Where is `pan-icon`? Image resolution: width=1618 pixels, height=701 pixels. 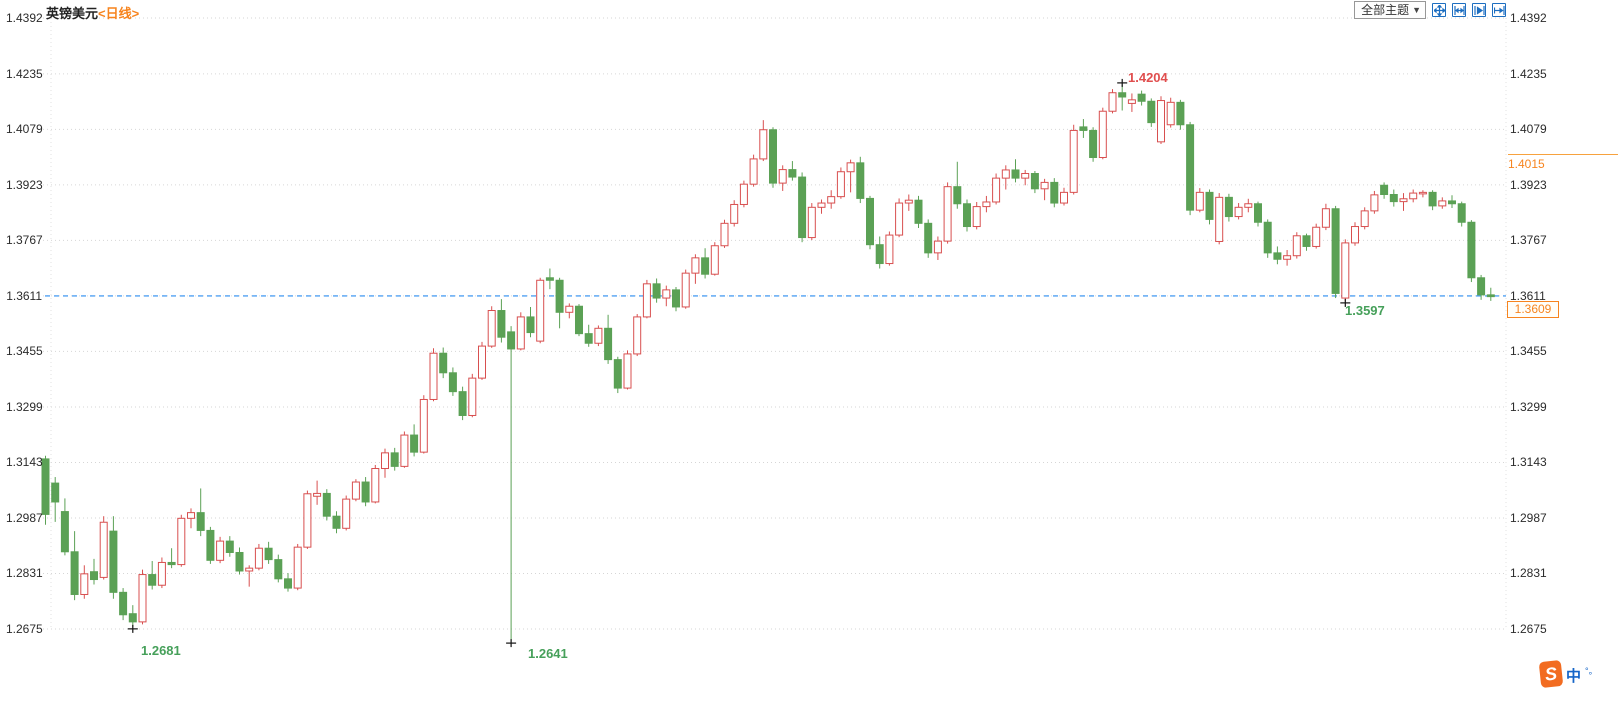 pan-icon is located at coordinates (1439, 10).